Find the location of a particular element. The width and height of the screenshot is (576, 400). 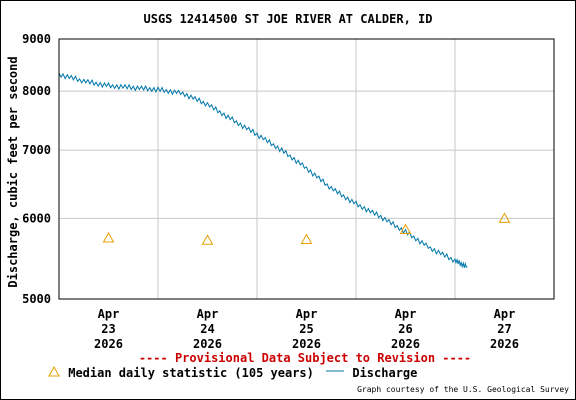

legend-label-median: Median daily statistic (105 years) is located at coordinates (191, 373).